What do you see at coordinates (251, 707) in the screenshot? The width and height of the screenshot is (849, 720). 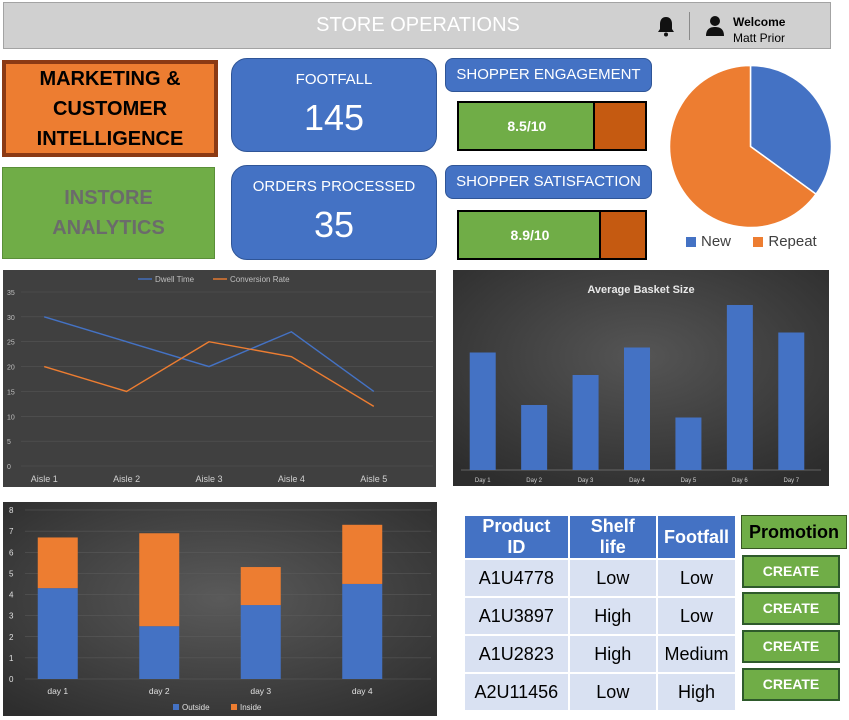 I see `legend-label: Inside` at bounding box center [251, 707].